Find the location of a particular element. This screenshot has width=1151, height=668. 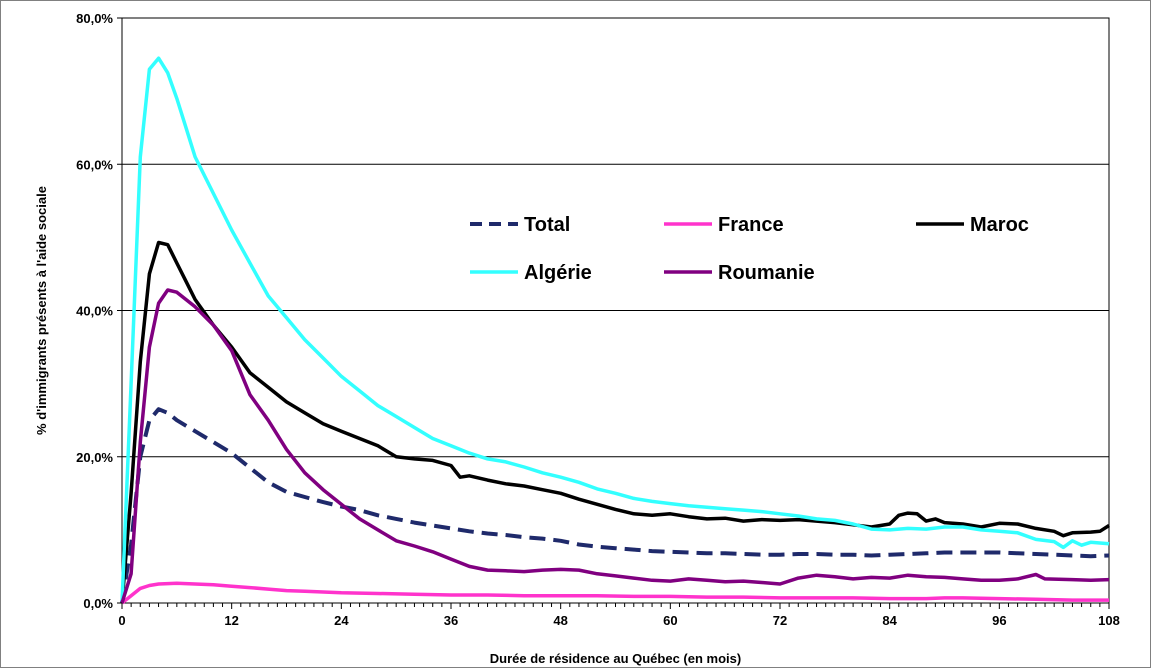

legend: Total France Maroc Algérie Roumanie is located at coordinates (749, 249).